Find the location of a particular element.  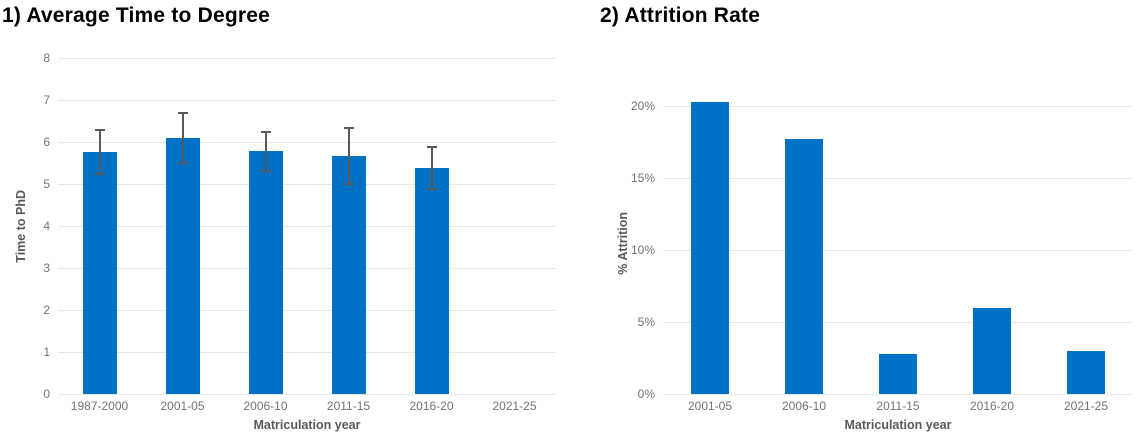

y-tick-label: 15% is located at coordinates (642, 178).